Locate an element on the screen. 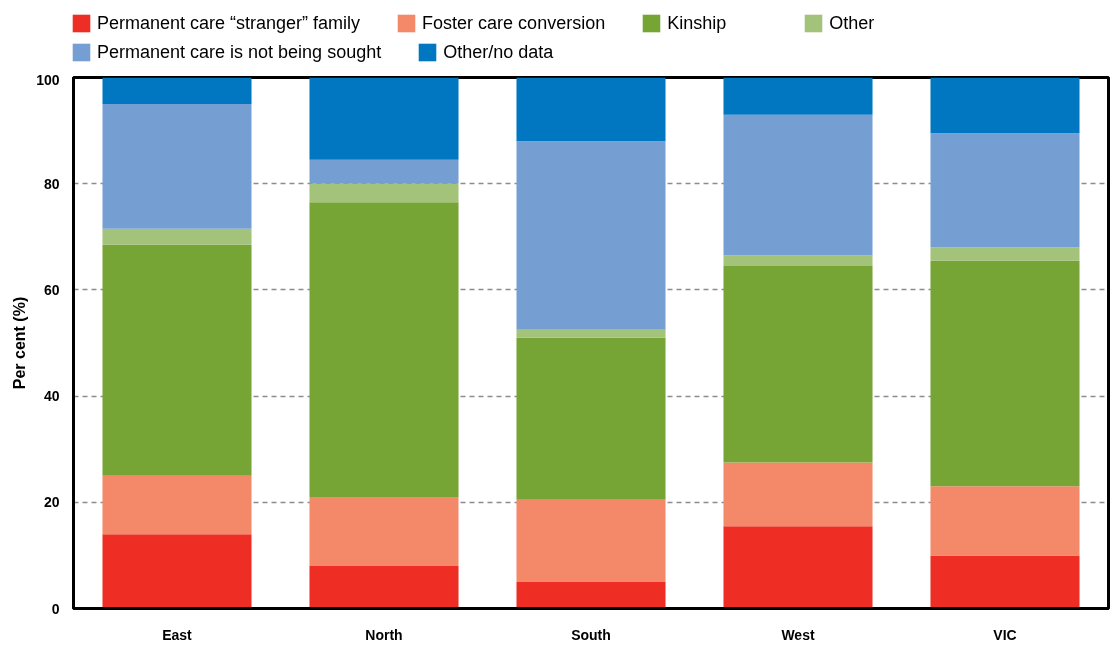 This screenshot has height=648, width=1112. legend-label: Other is located at coordinates (852, 23).